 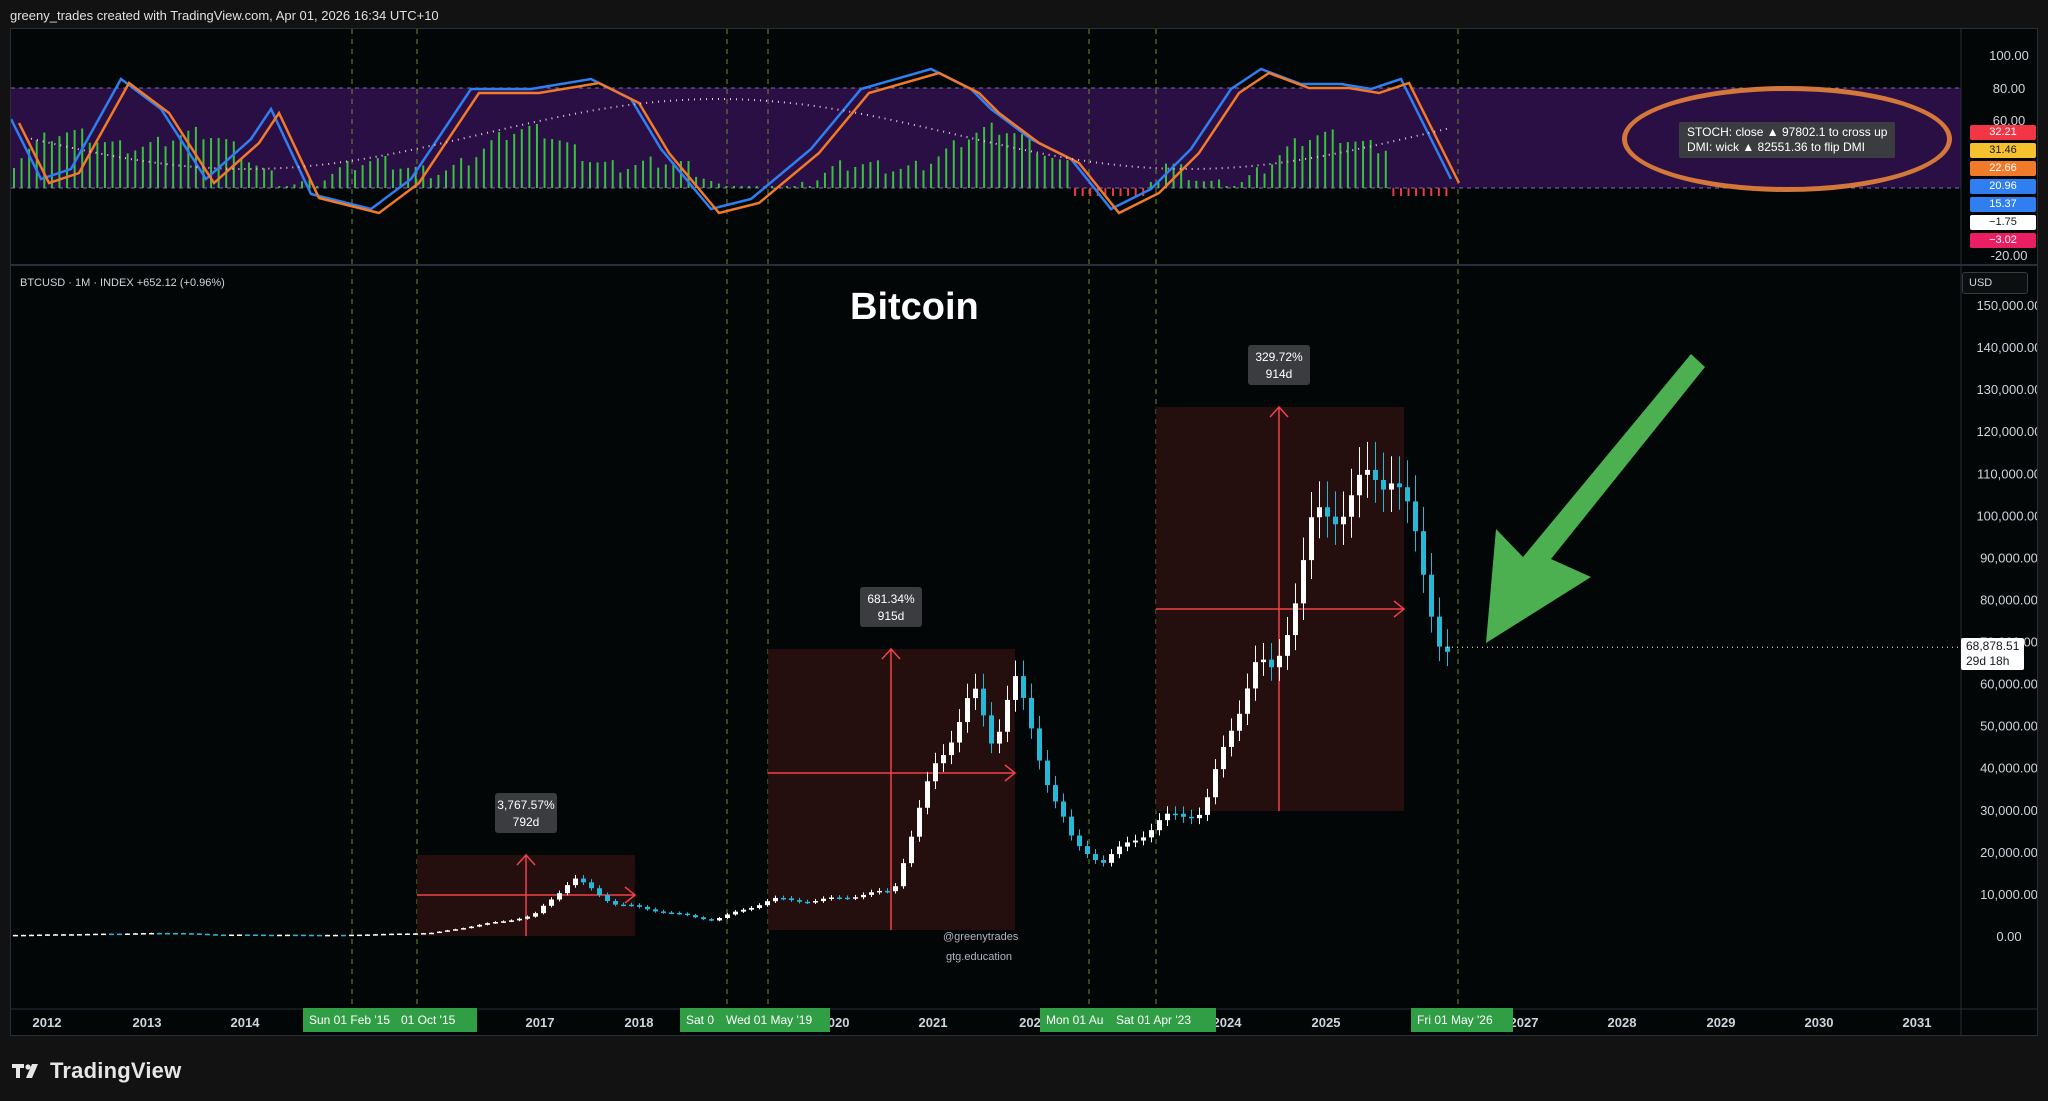 I want to click on annotation-ring, so click(x=1787, y=139).